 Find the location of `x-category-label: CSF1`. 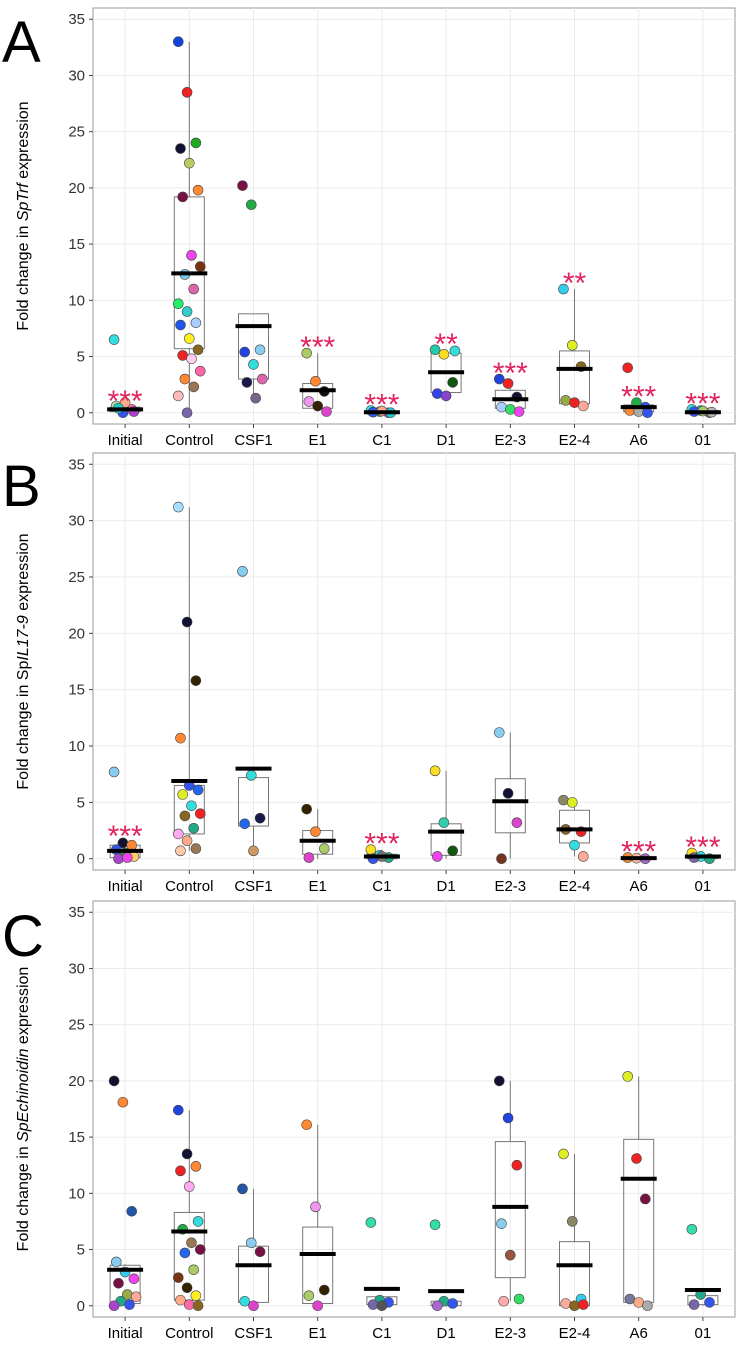

x-category-label: CSF1 is located at coordinates (253, 440).